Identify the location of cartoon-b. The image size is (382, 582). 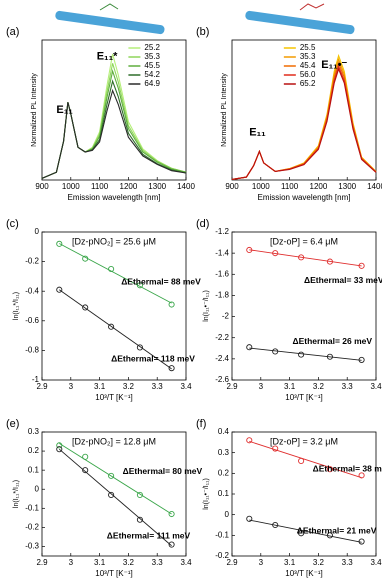
(300, 19).